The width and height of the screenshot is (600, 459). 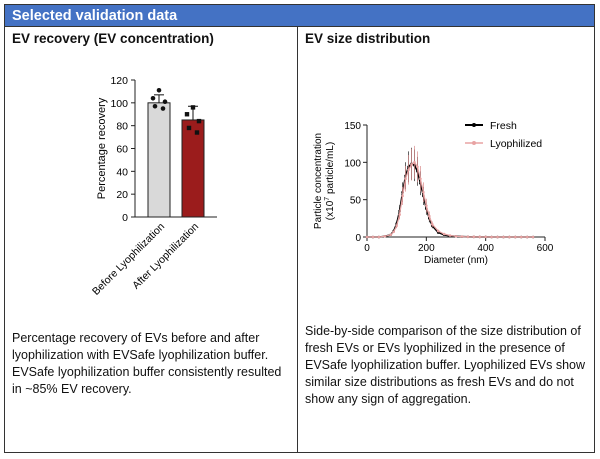 I want to click on right-panel-title: EV size distribution, so click(x=368, y=38).